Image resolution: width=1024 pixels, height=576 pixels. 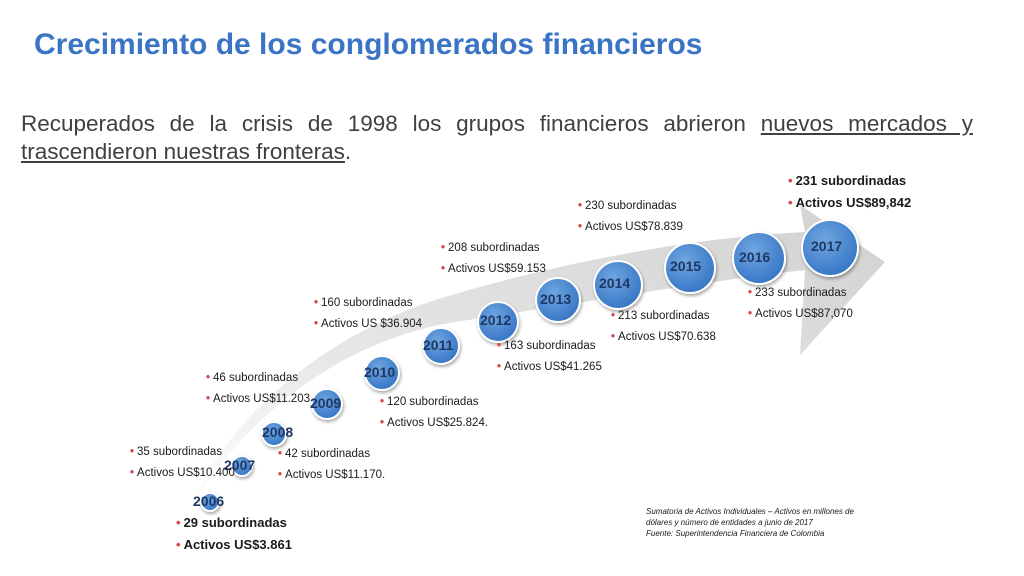 What do you see at coordinates (368, 303) in the screenshot?
I see `subordinadas-text-line: • 160 subordinadas` at bounding box center [368, 303].